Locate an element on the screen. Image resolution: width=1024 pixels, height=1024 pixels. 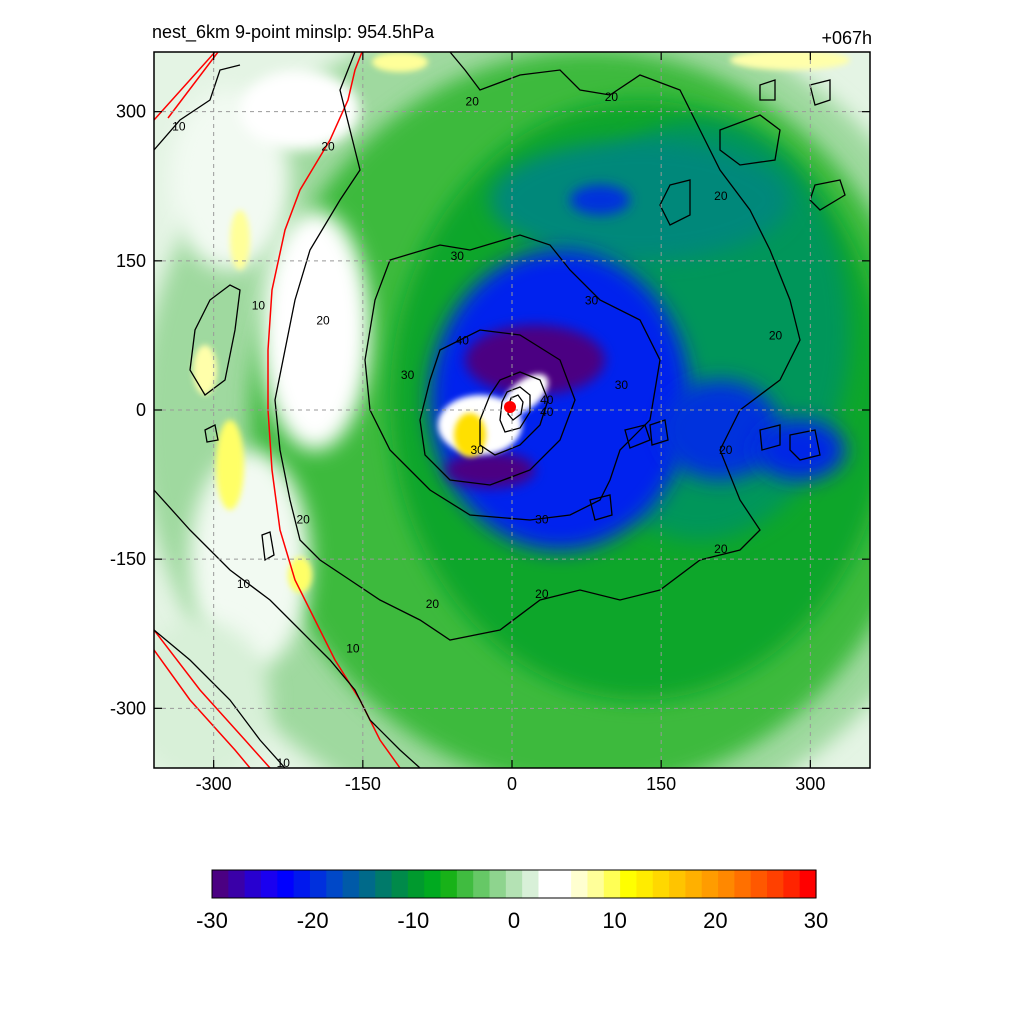
y-tick-label: 150 is located at coordinates (131, 261).